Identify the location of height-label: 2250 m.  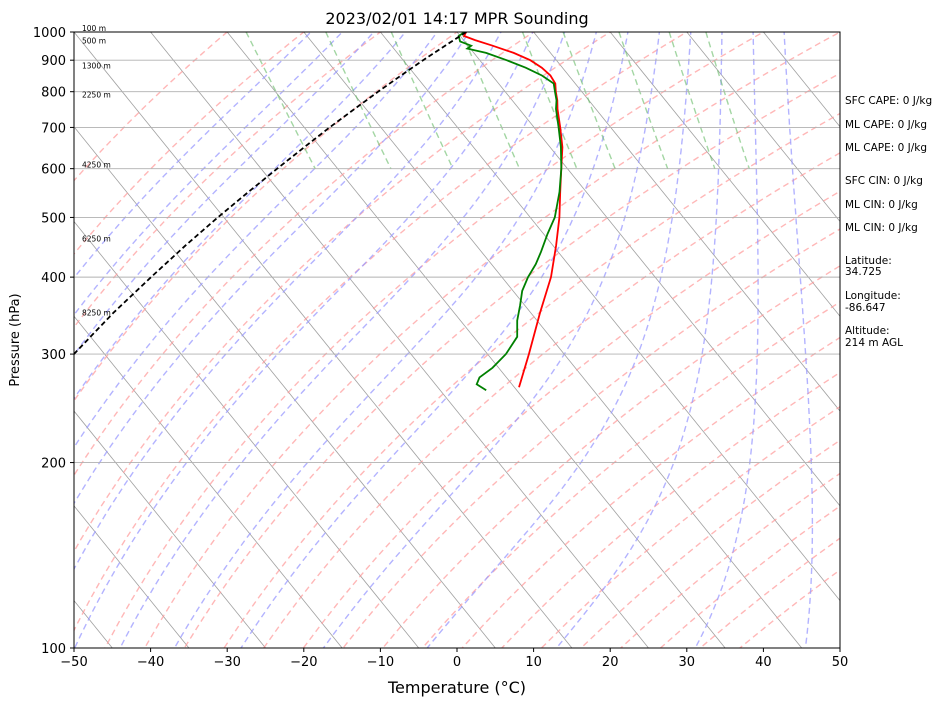
(96, 94).